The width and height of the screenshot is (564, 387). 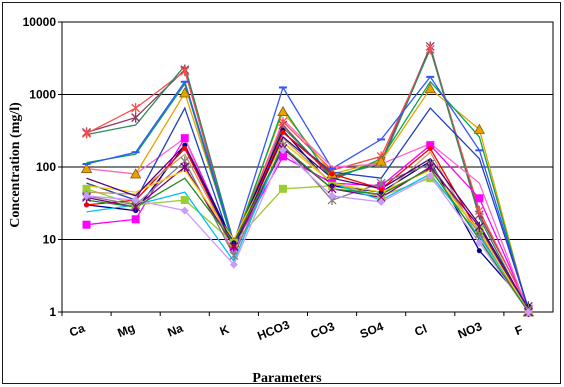 I want to click on x-tick-label: Na, so click(x=176, y=330).